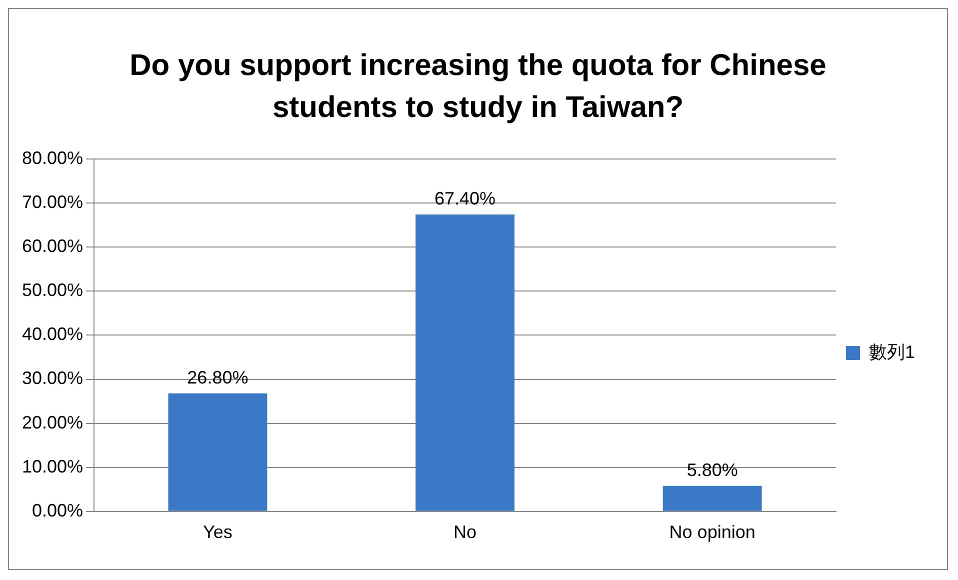  What do you see at coordinates (58, 510) in the screenshot?
I see `y-tick-label: 0.00%` at bounding box center [58, 510].